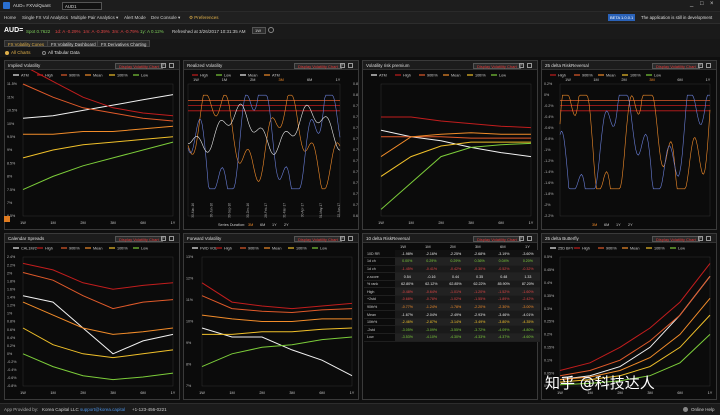 The width and height of the screenshot is (720, 415). I want to click on y-tick-label: 7%, so click(189, 386).